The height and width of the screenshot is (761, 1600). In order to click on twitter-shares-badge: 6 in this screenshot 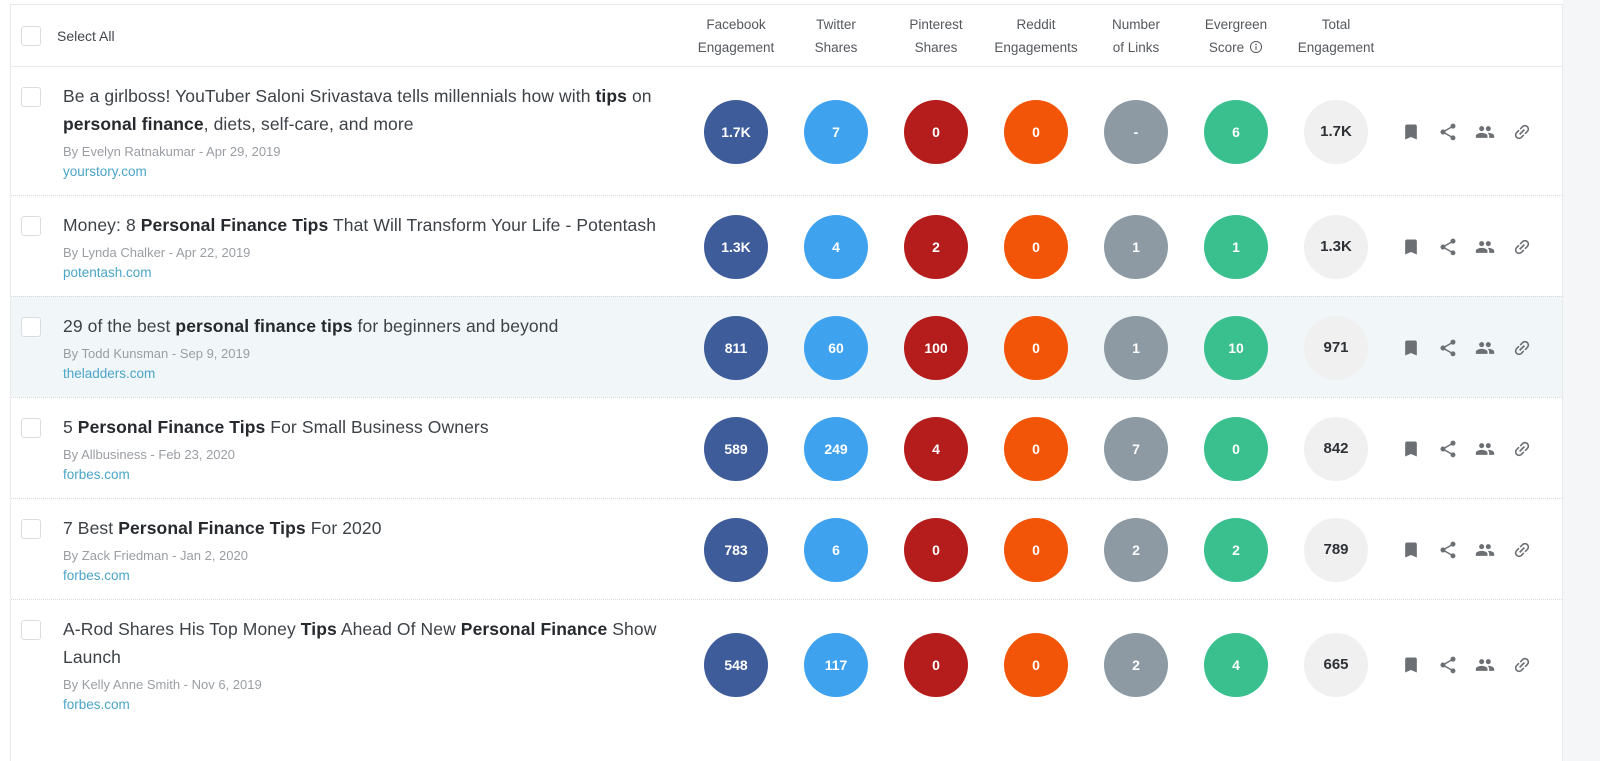, I will do `click(836, 549)`.